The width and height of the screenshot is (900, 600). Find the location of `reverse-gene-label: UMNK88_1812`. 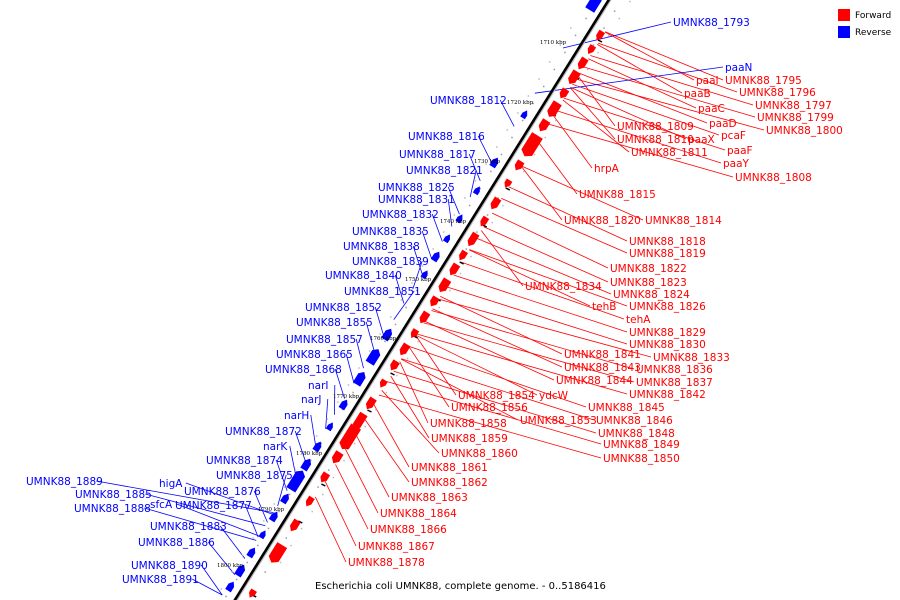

reverse-gene-label: UMNK88_1812 is located at coordinates (468, 101).